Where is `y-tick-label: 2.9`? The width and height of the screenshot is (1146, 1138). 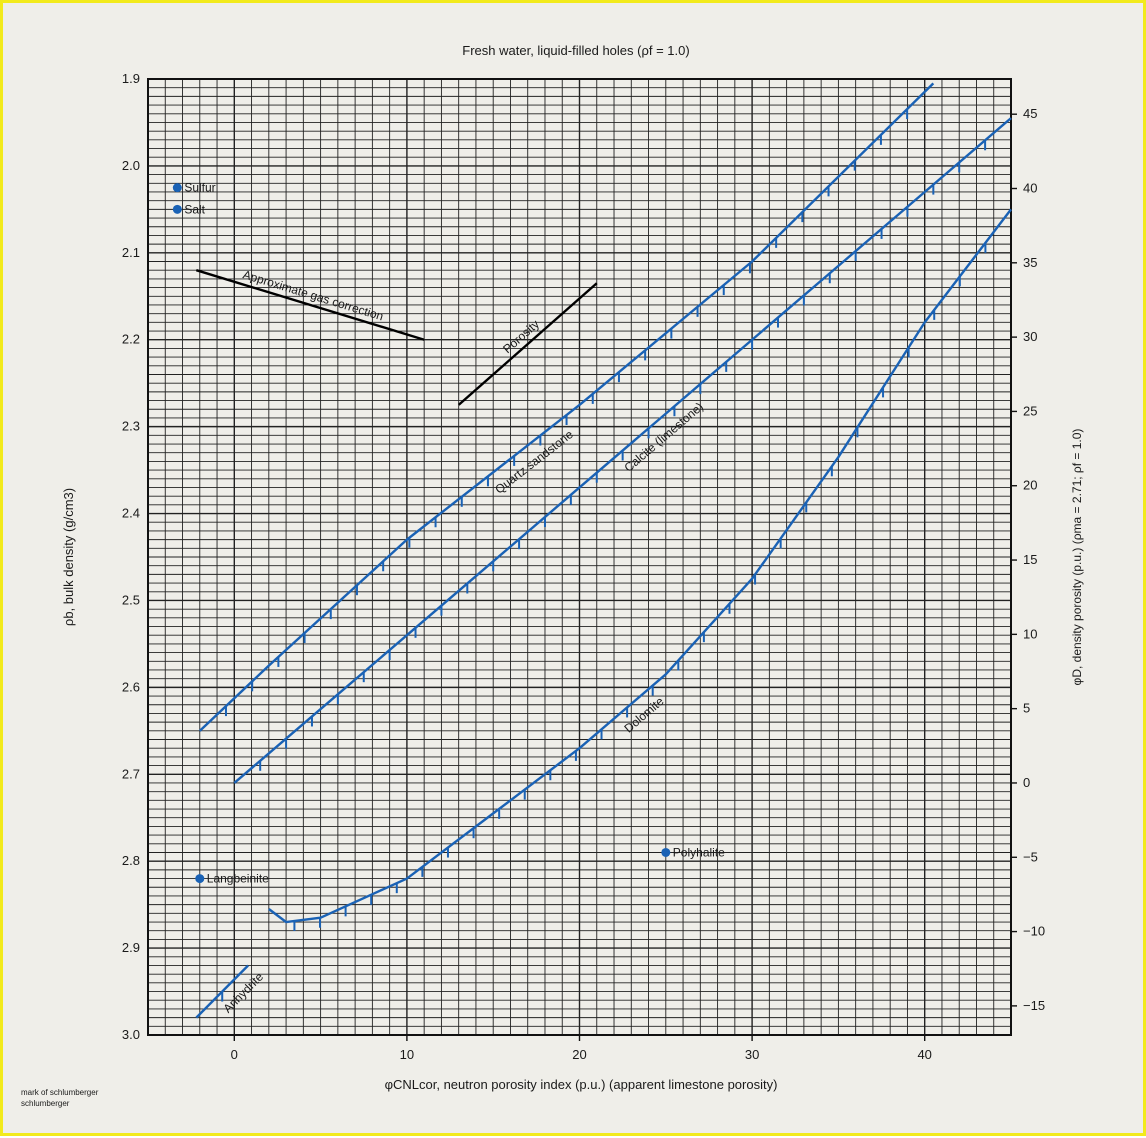
y-tick-label: 2.9 is located at coordinates (131, 947).